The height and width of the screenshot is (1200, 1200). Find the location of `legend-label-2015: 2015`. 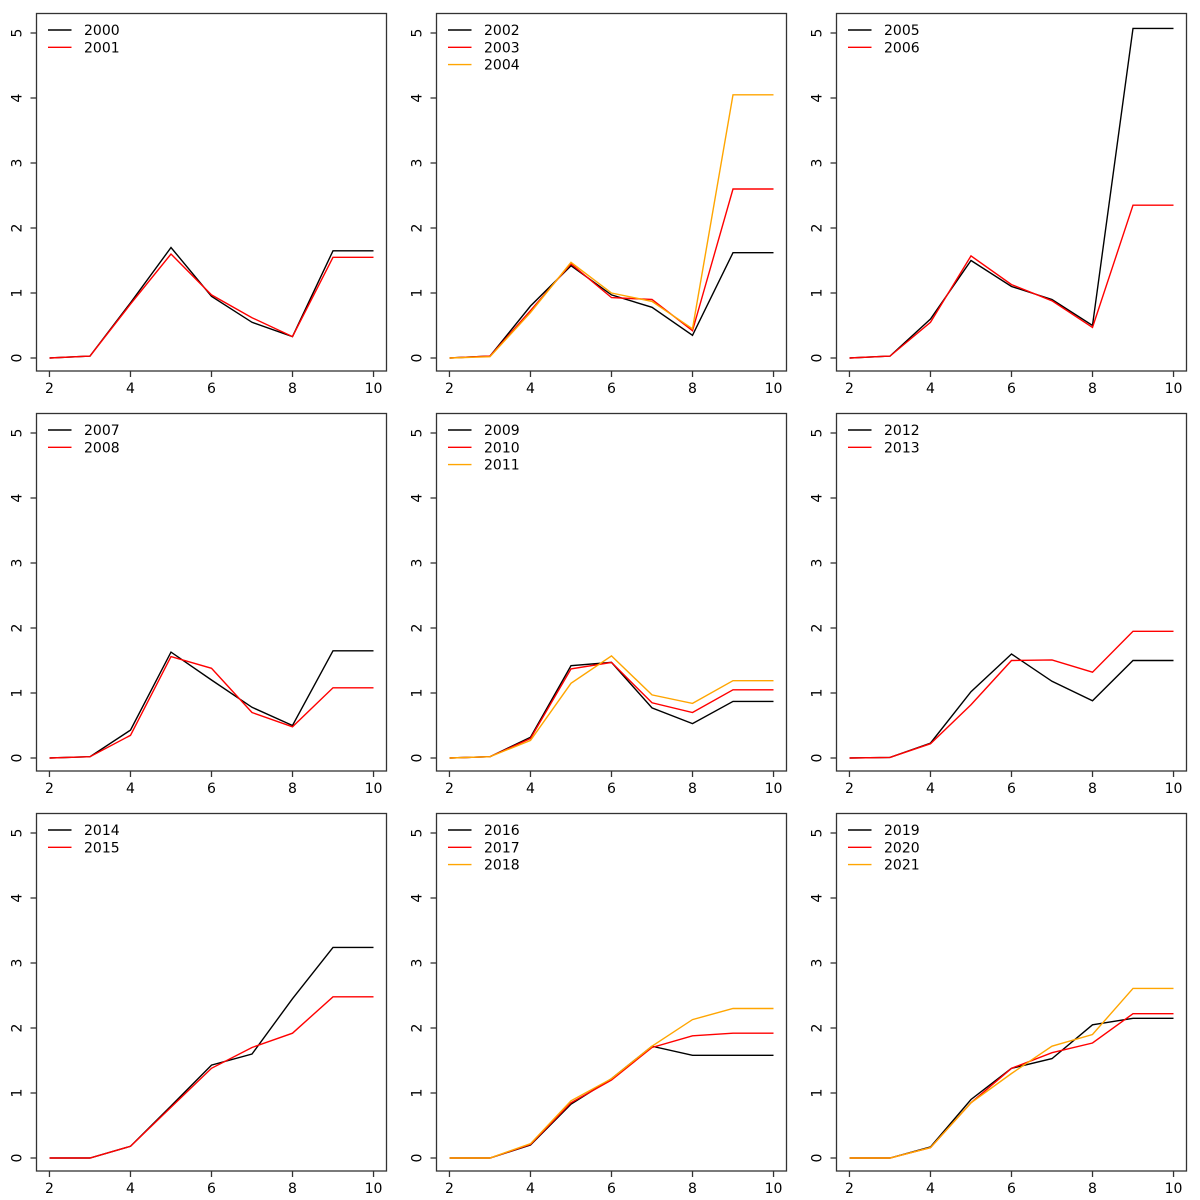

legend-label-2015: 2015 is located at coordinates (102, 848).